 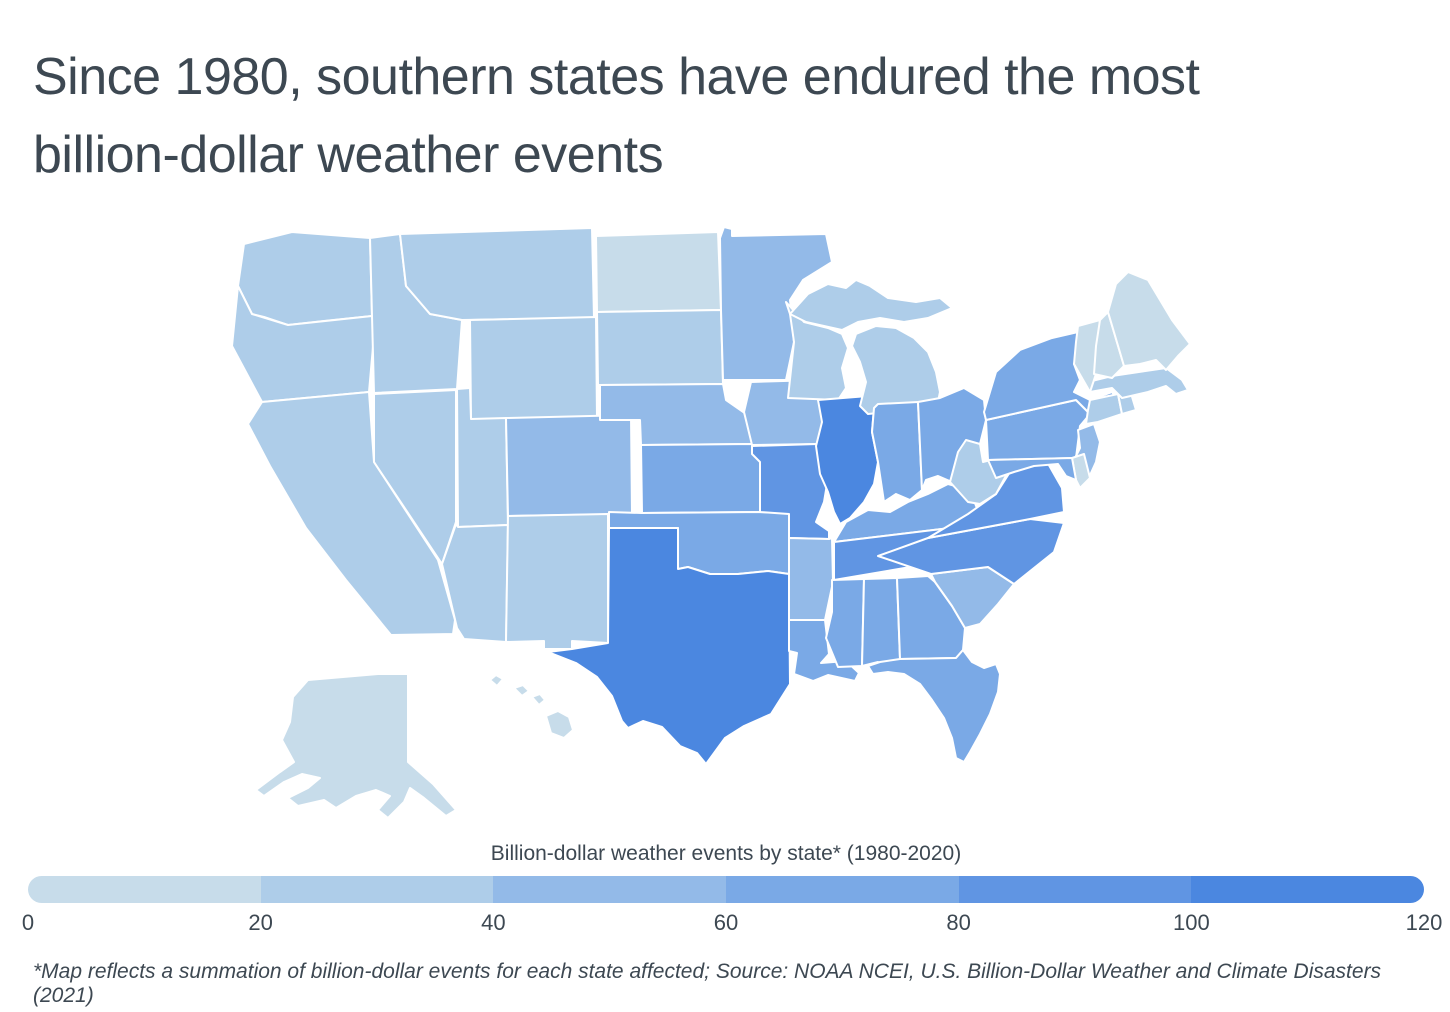 I want to click on state-MN: Minnesota: 42, so click(x=776, y=303).